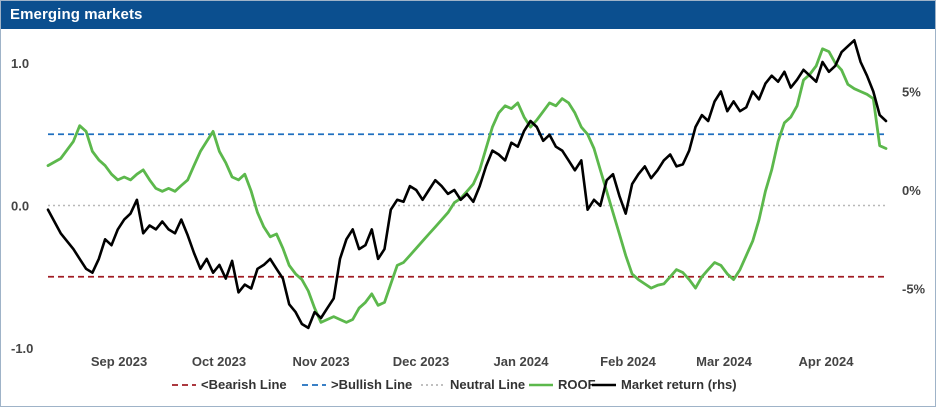  I want to click on legend-entry: ROOF, so click(577, 384).